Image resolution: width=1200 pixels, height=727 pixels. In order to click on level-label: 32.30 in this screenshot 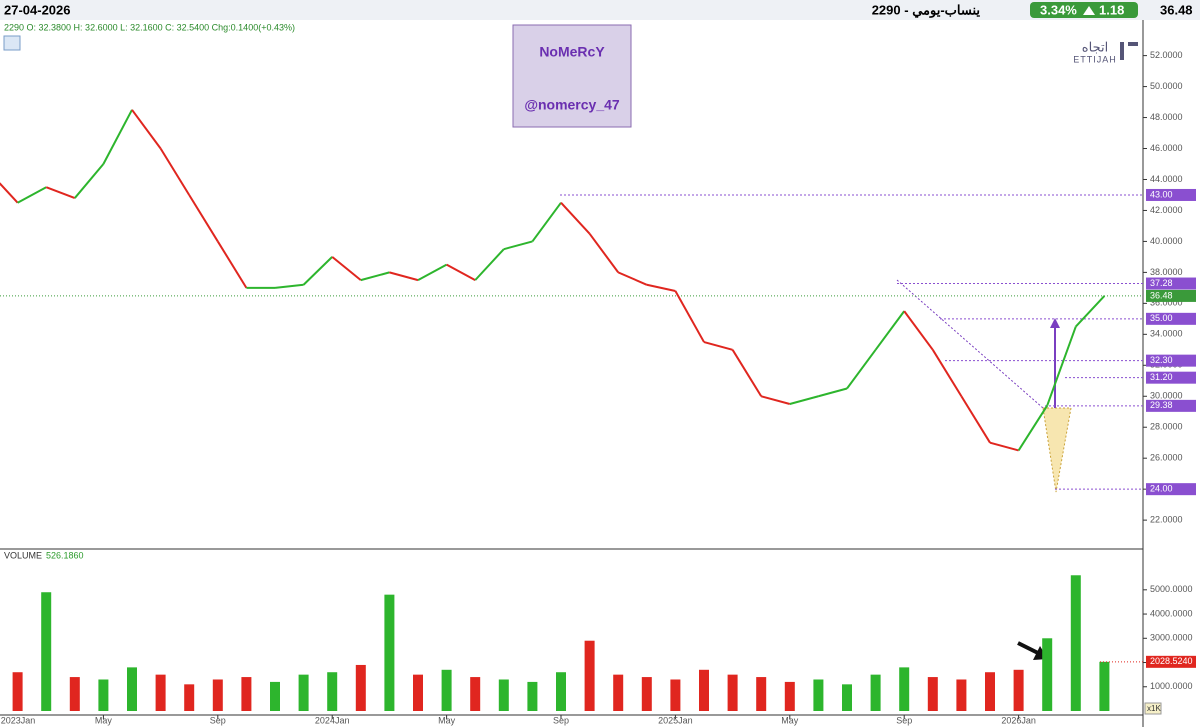, I will do `click(1161, 360)`.